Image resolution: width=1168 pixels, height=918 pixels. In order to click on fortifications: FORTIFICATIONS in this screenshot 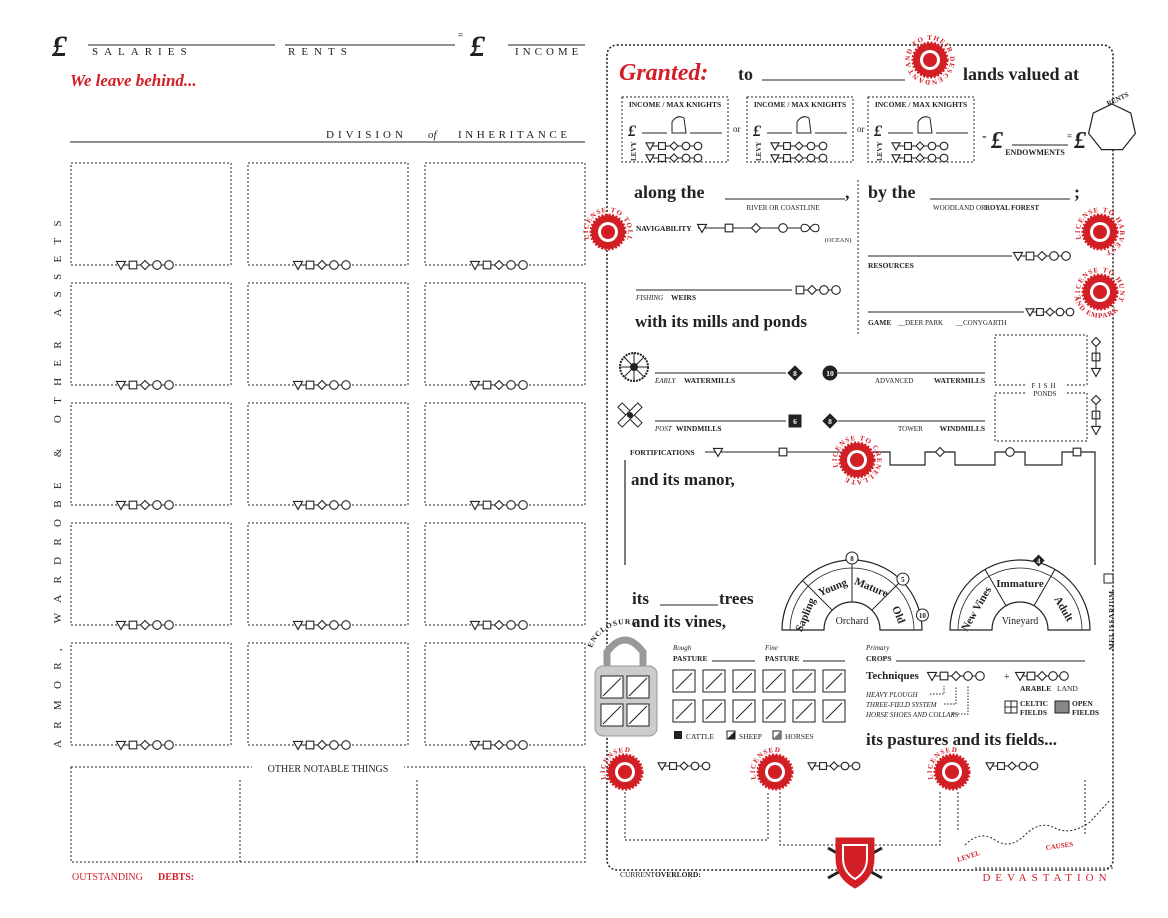, I will do `click(662, 452)`.